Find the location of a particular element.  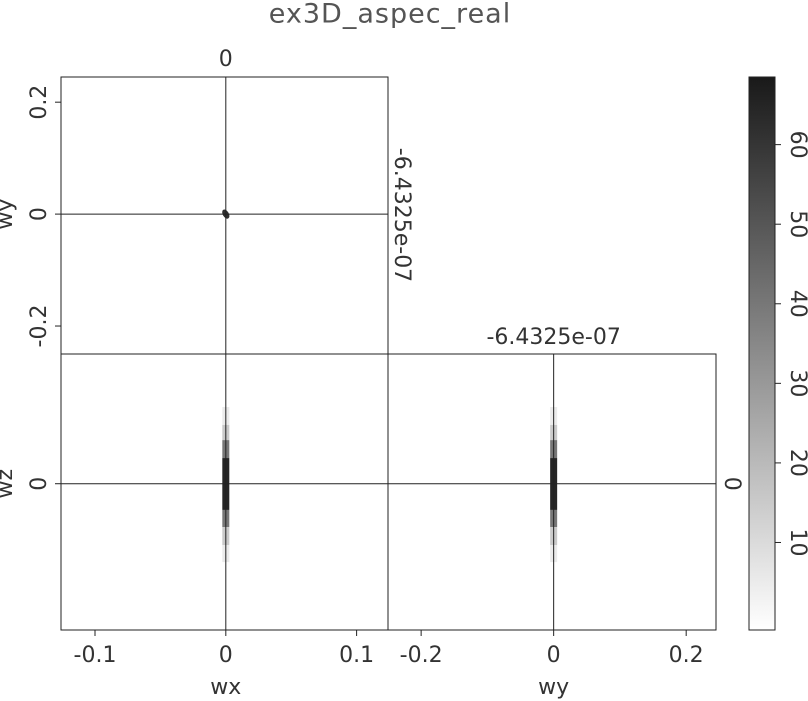

colorbar-tick-label: 20 is located at coordinates (796, 463).